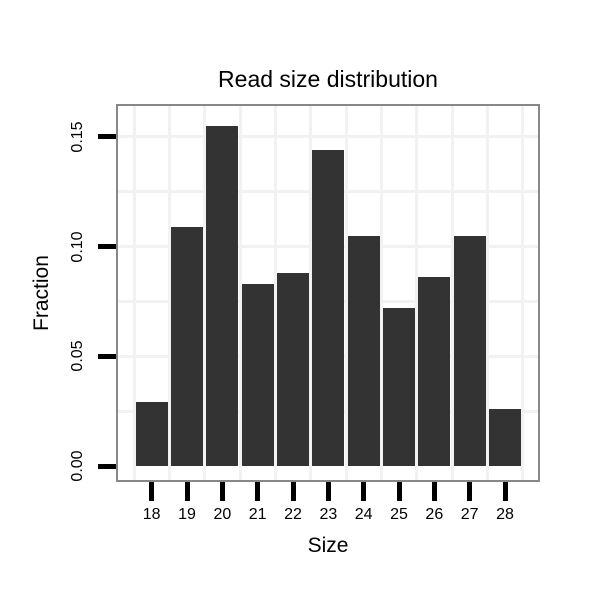 The width and height of the screenshot is (600, 600). What do you see at coordinates (151, 514) in the screenshot?
I see `x-tick-label: 18` at bounding box center [151, 514].